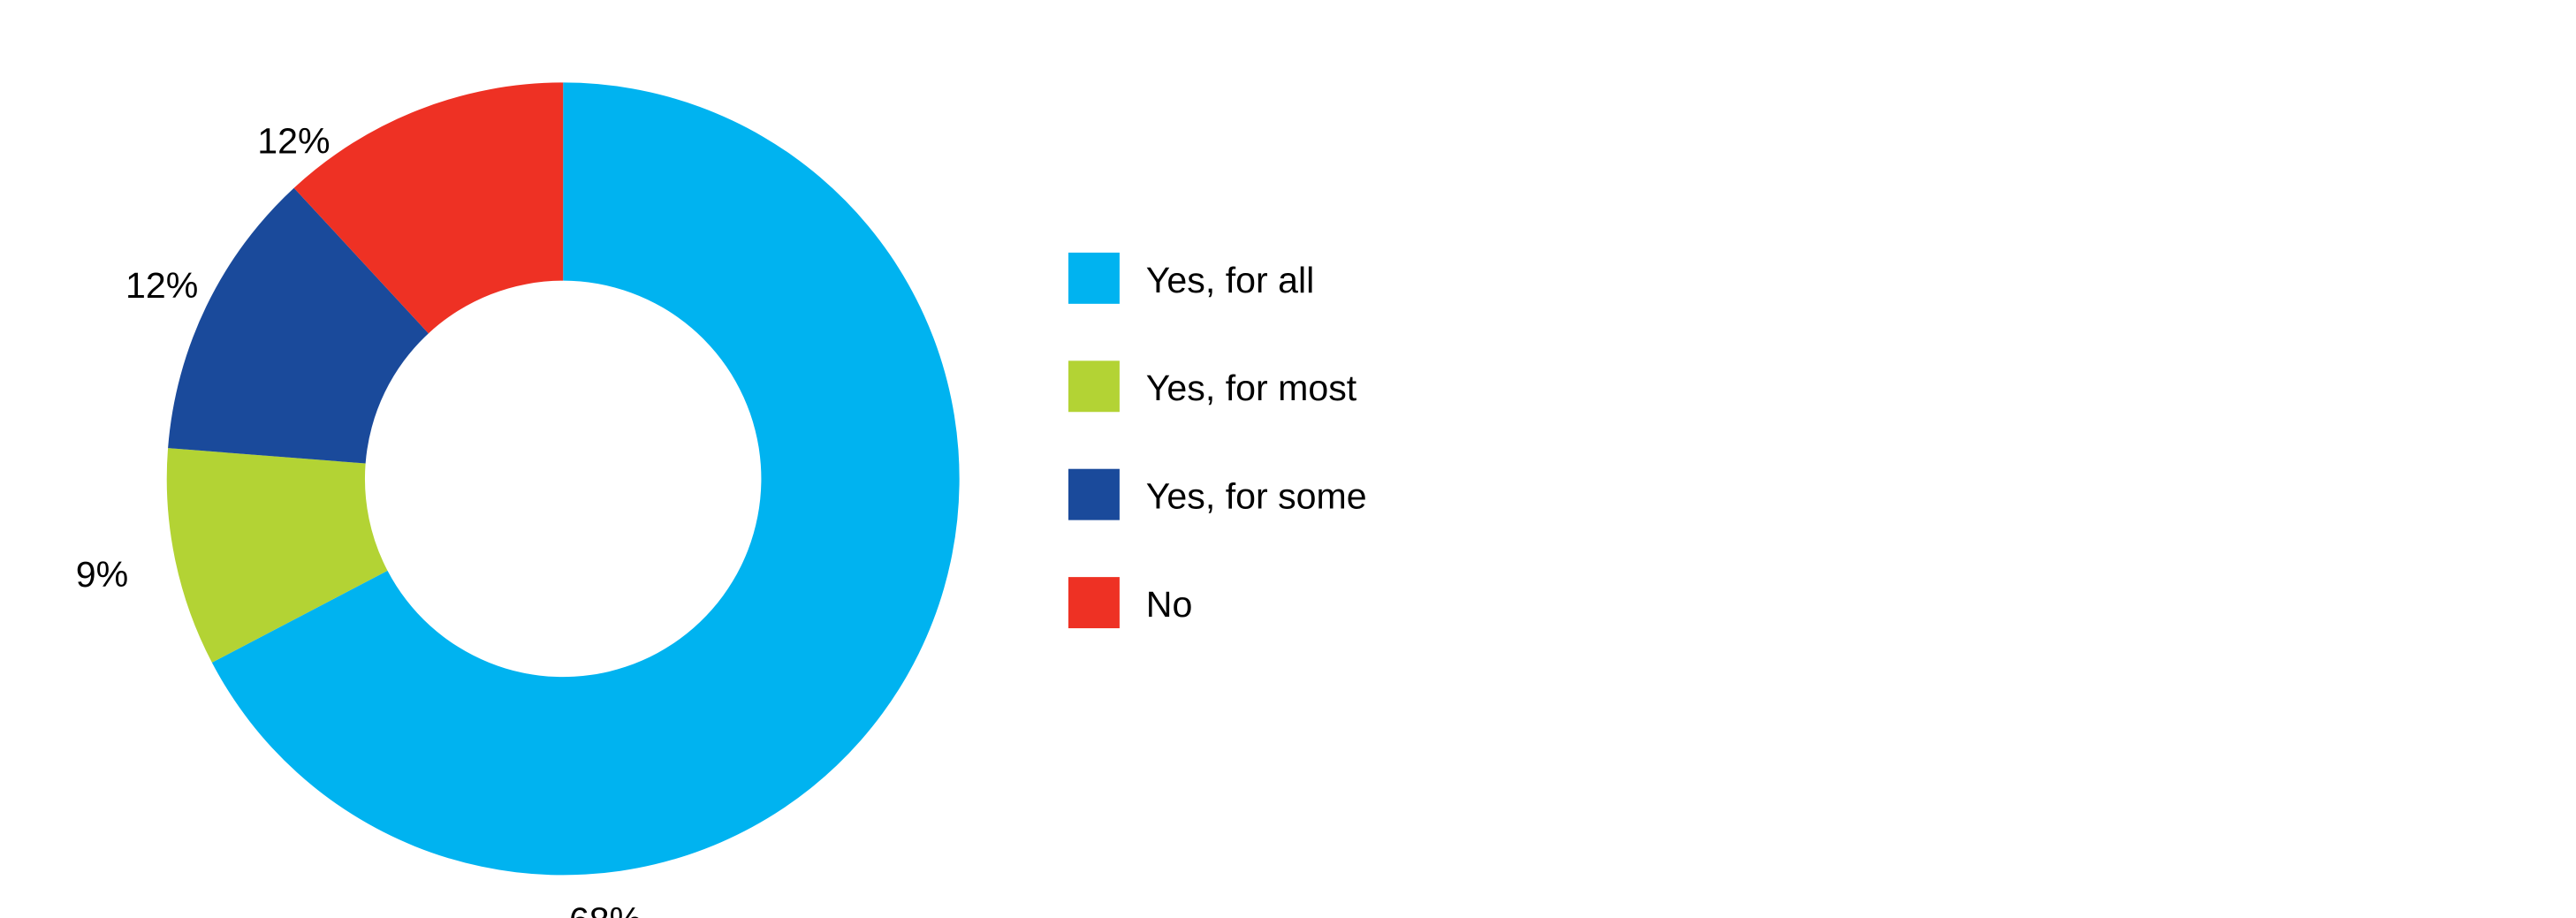  What do you see at coordinates (277, 555) in the screenshot?
I see `slice-yes-for-most` at bounding box center [277, 555].